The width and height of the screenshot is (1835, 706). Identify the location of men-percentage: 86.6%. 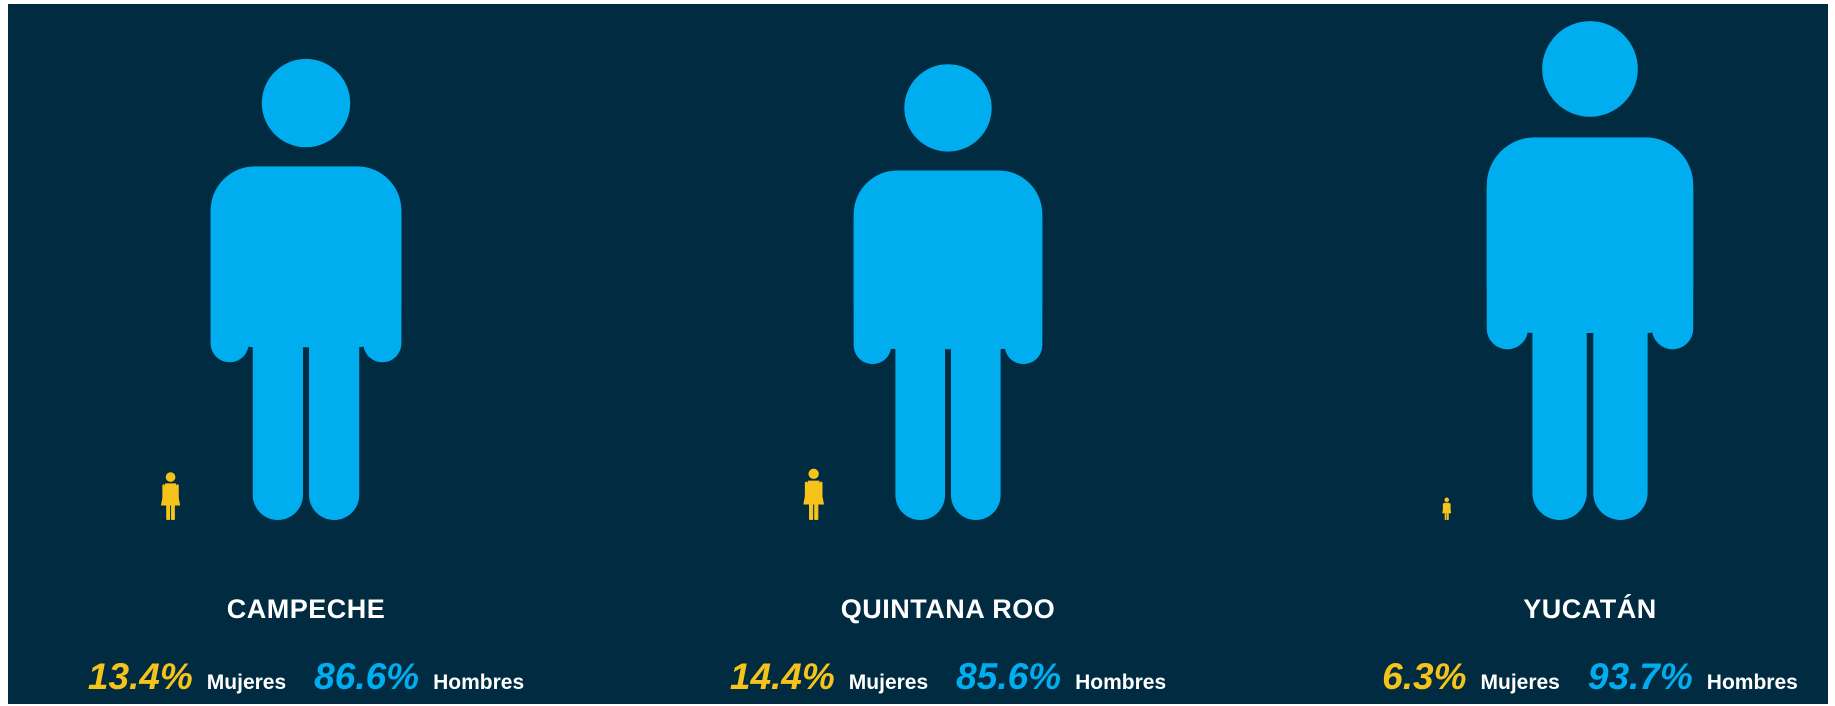
(367, 676).